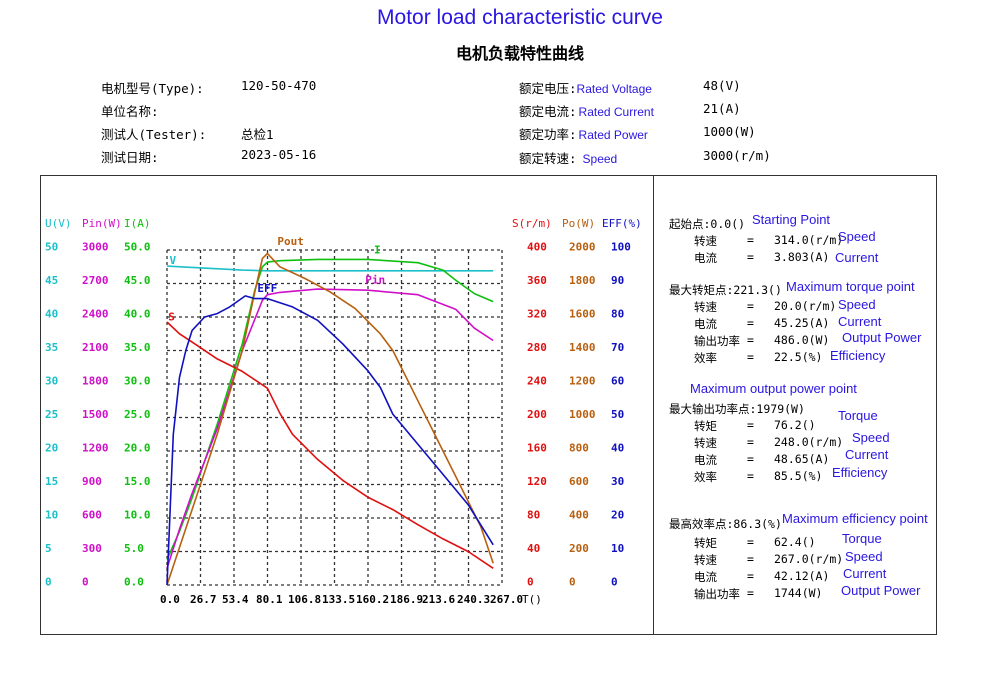  I want to click on max-torque-title-en: Maximum torque point, so click(850, 286).